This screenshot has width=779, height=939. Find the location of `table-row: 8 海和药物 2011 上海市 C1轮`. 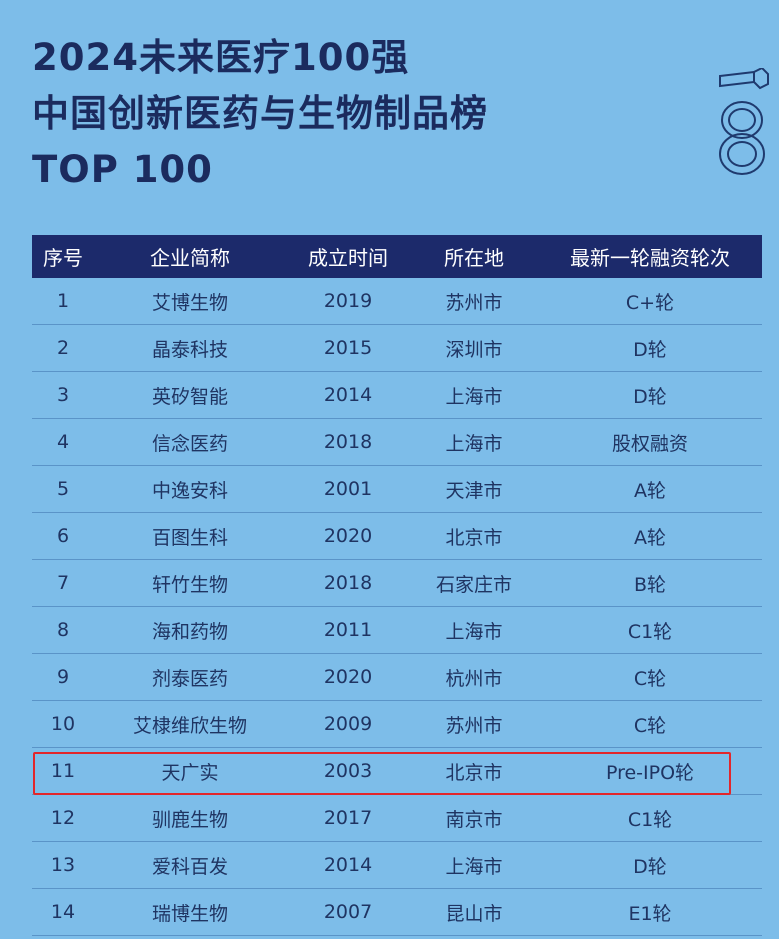

table-row: 8 海和药物 2011 上海市 C1轮 is located at coordinates (397, 630).